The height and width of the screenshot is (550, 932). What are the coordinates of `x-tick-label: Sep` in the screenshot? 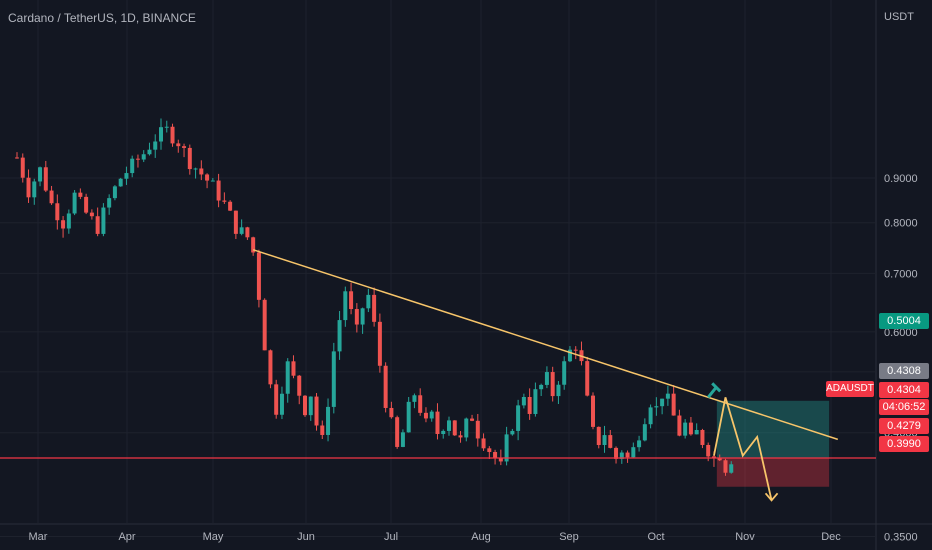 It's located at (569, 537).